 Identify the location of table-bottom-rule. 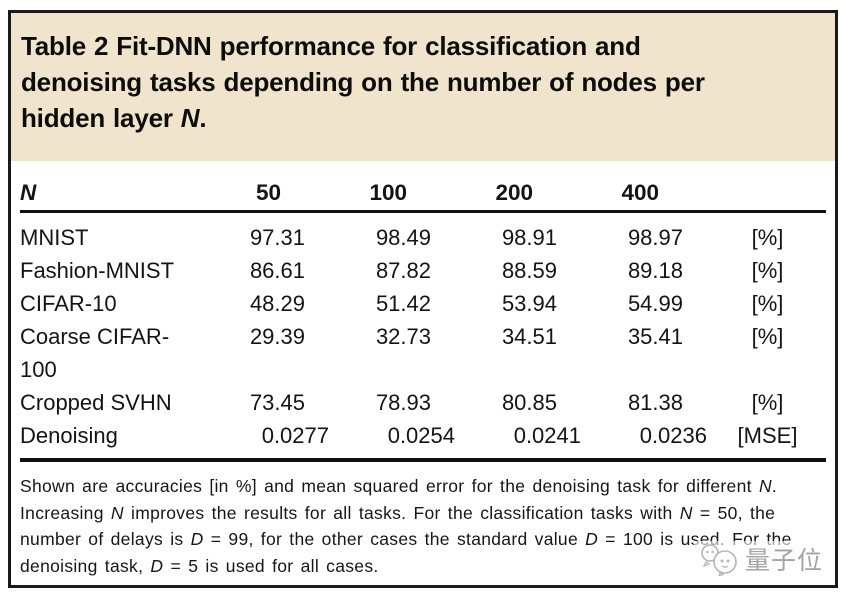
(423, 460).